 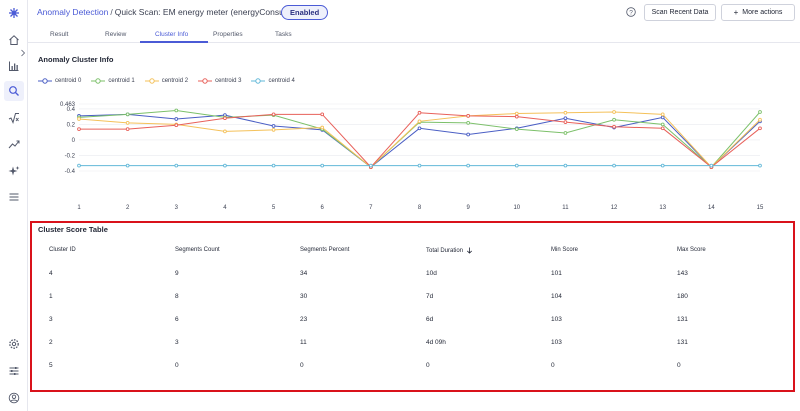 I want to click on y-tick-label: -0.4, so click(x=70, y=172).